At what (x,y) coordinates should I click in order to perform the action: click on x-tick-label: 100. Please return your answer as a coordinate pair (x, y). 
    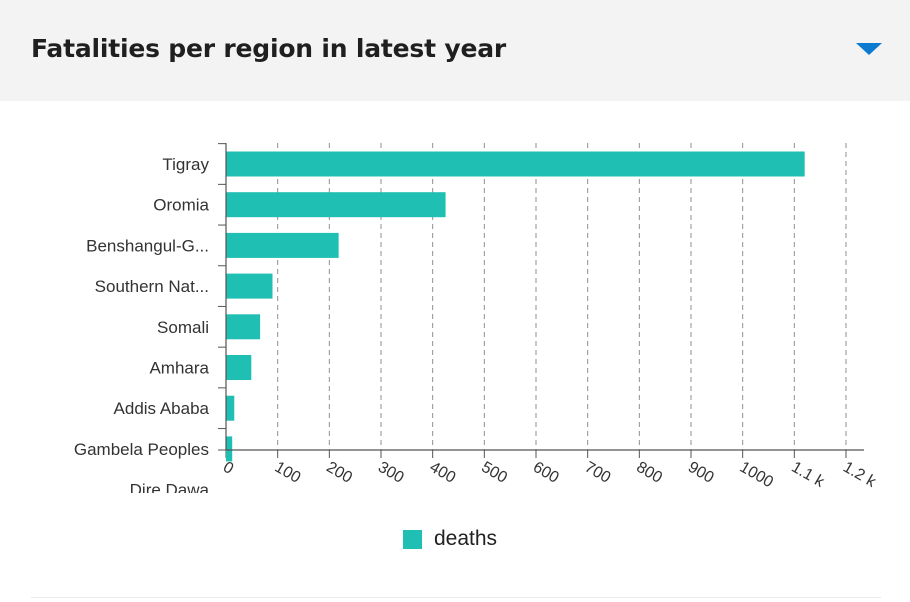
    Looking at the image, I should click on (288, 473).